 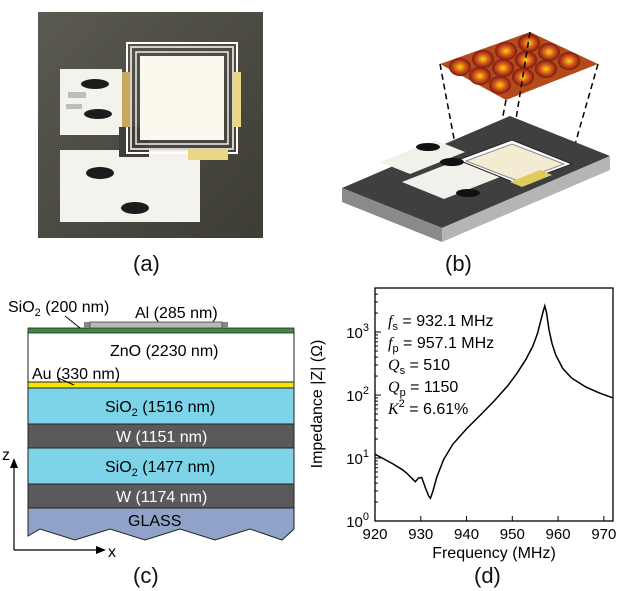 I want to click on y-tick-label: 10³, so click(x=357, y=332).